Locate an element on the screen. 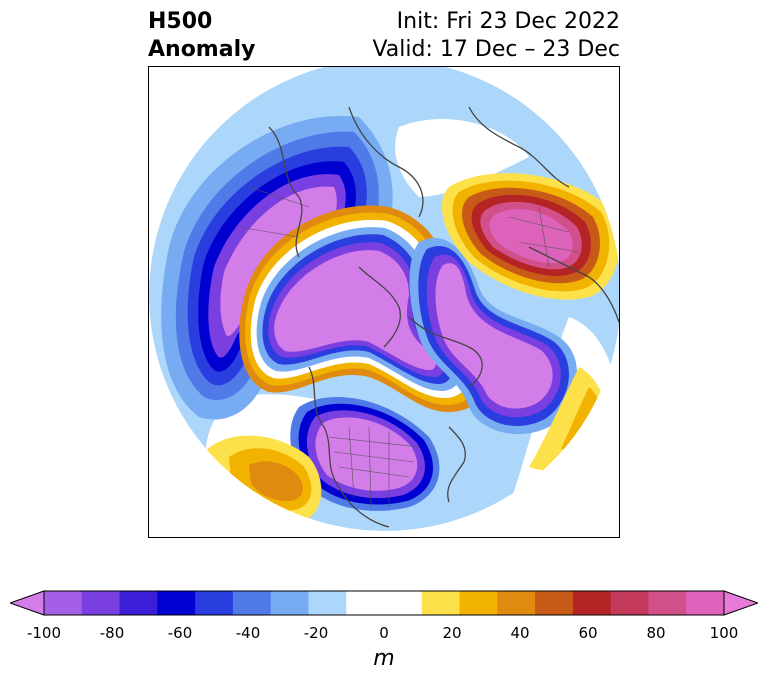 This screenshot has width=768, height=684. colorbar-tick-label: -100 is located at coordinates (44, 633).